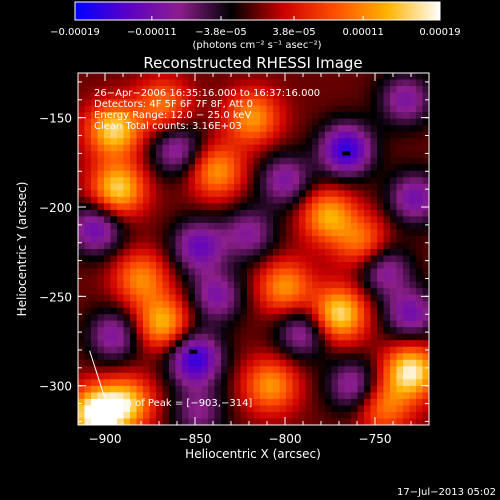 The width and height of the screenshot is (500, 500). Describe the element at coordinates (172, 403) in the screenshot. I see `peak-position-label: Position of Peak = [−903,−314]` at that location.